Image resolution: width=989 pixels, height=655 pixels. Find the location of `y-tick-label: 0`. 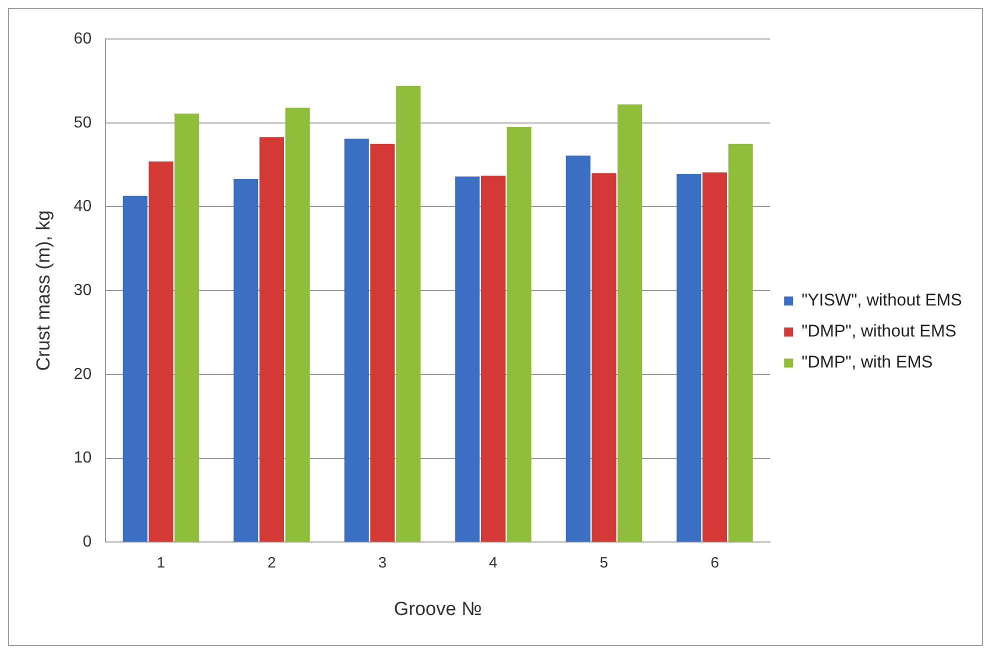

y-tick-label: 0 is located at coordinates (87, 542).